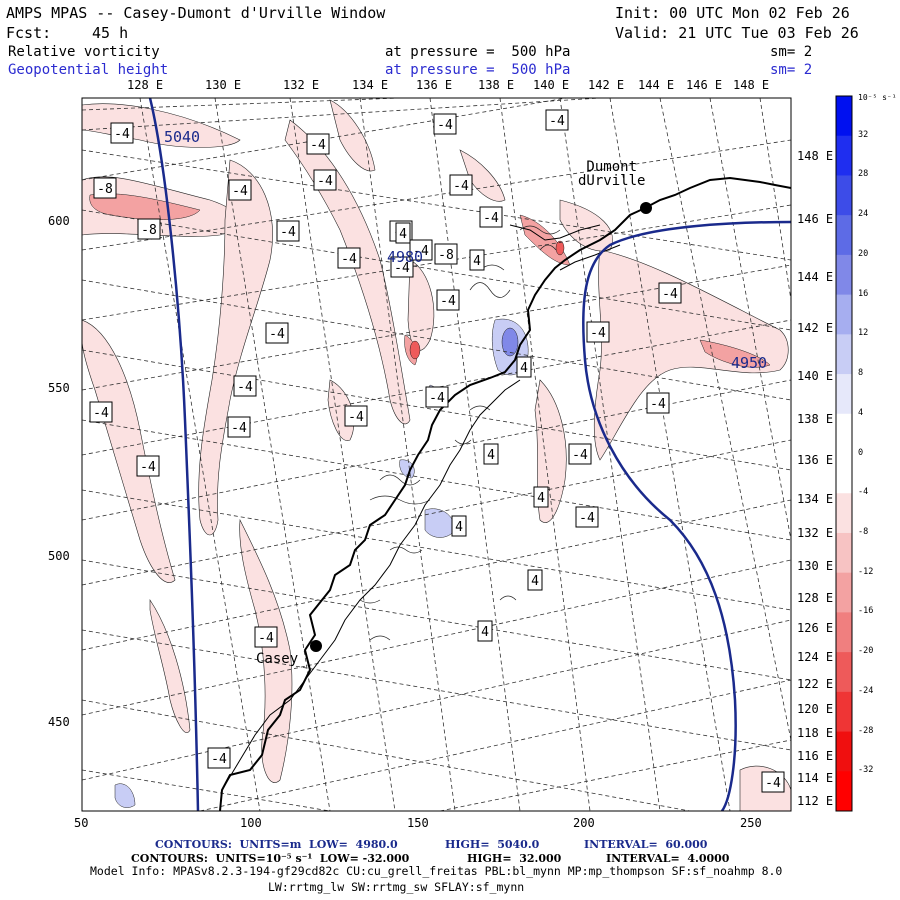  I want to click on height-contour-label: 4980, so click(405, 257).